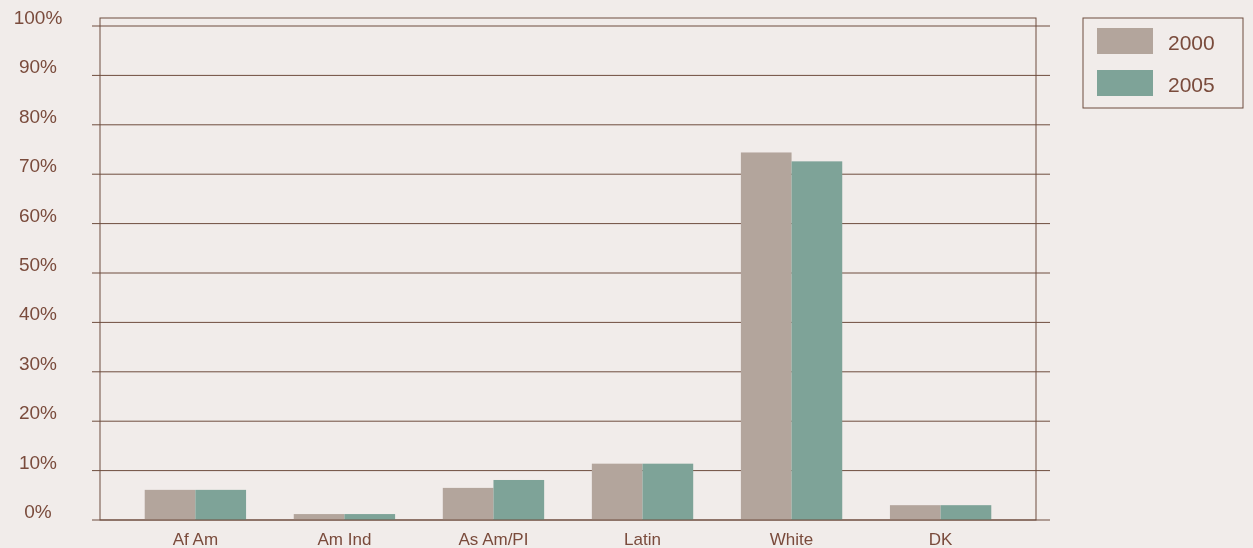  I want to click on x-tick-label: As Am/PI, so click(493, 539).